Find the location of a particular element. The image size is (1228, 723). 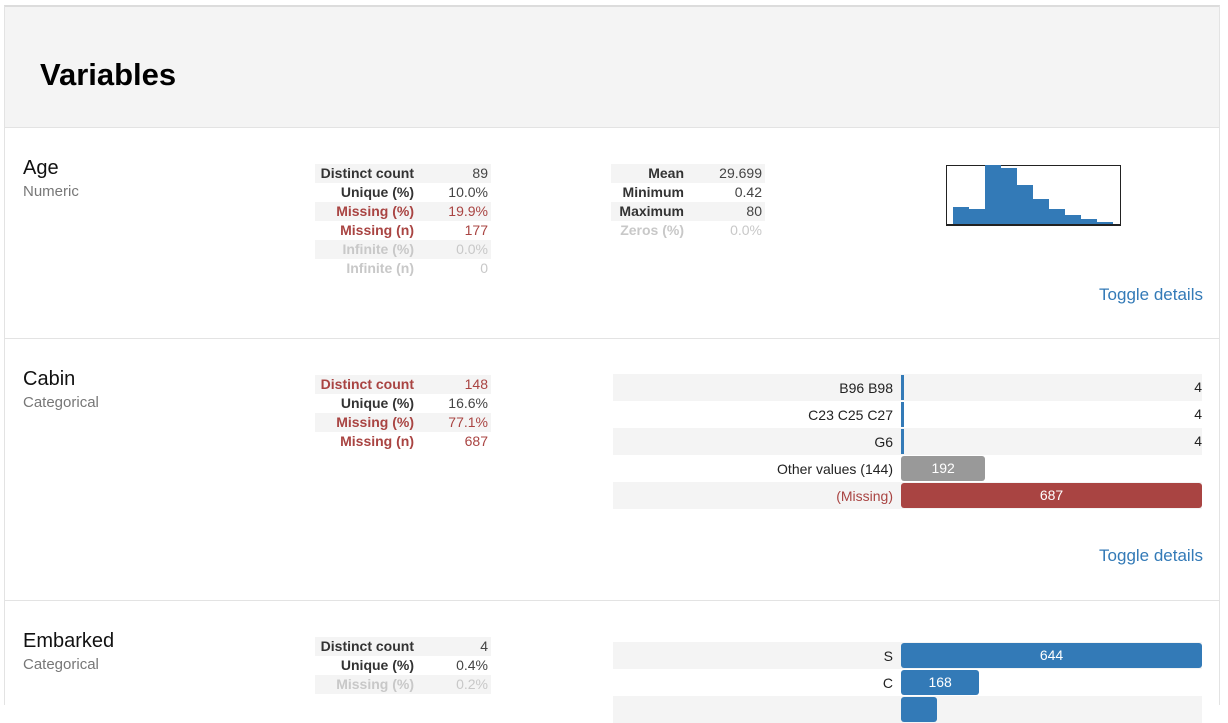

stat-row: Mean 29.699 is located at coordinates (688, 173).